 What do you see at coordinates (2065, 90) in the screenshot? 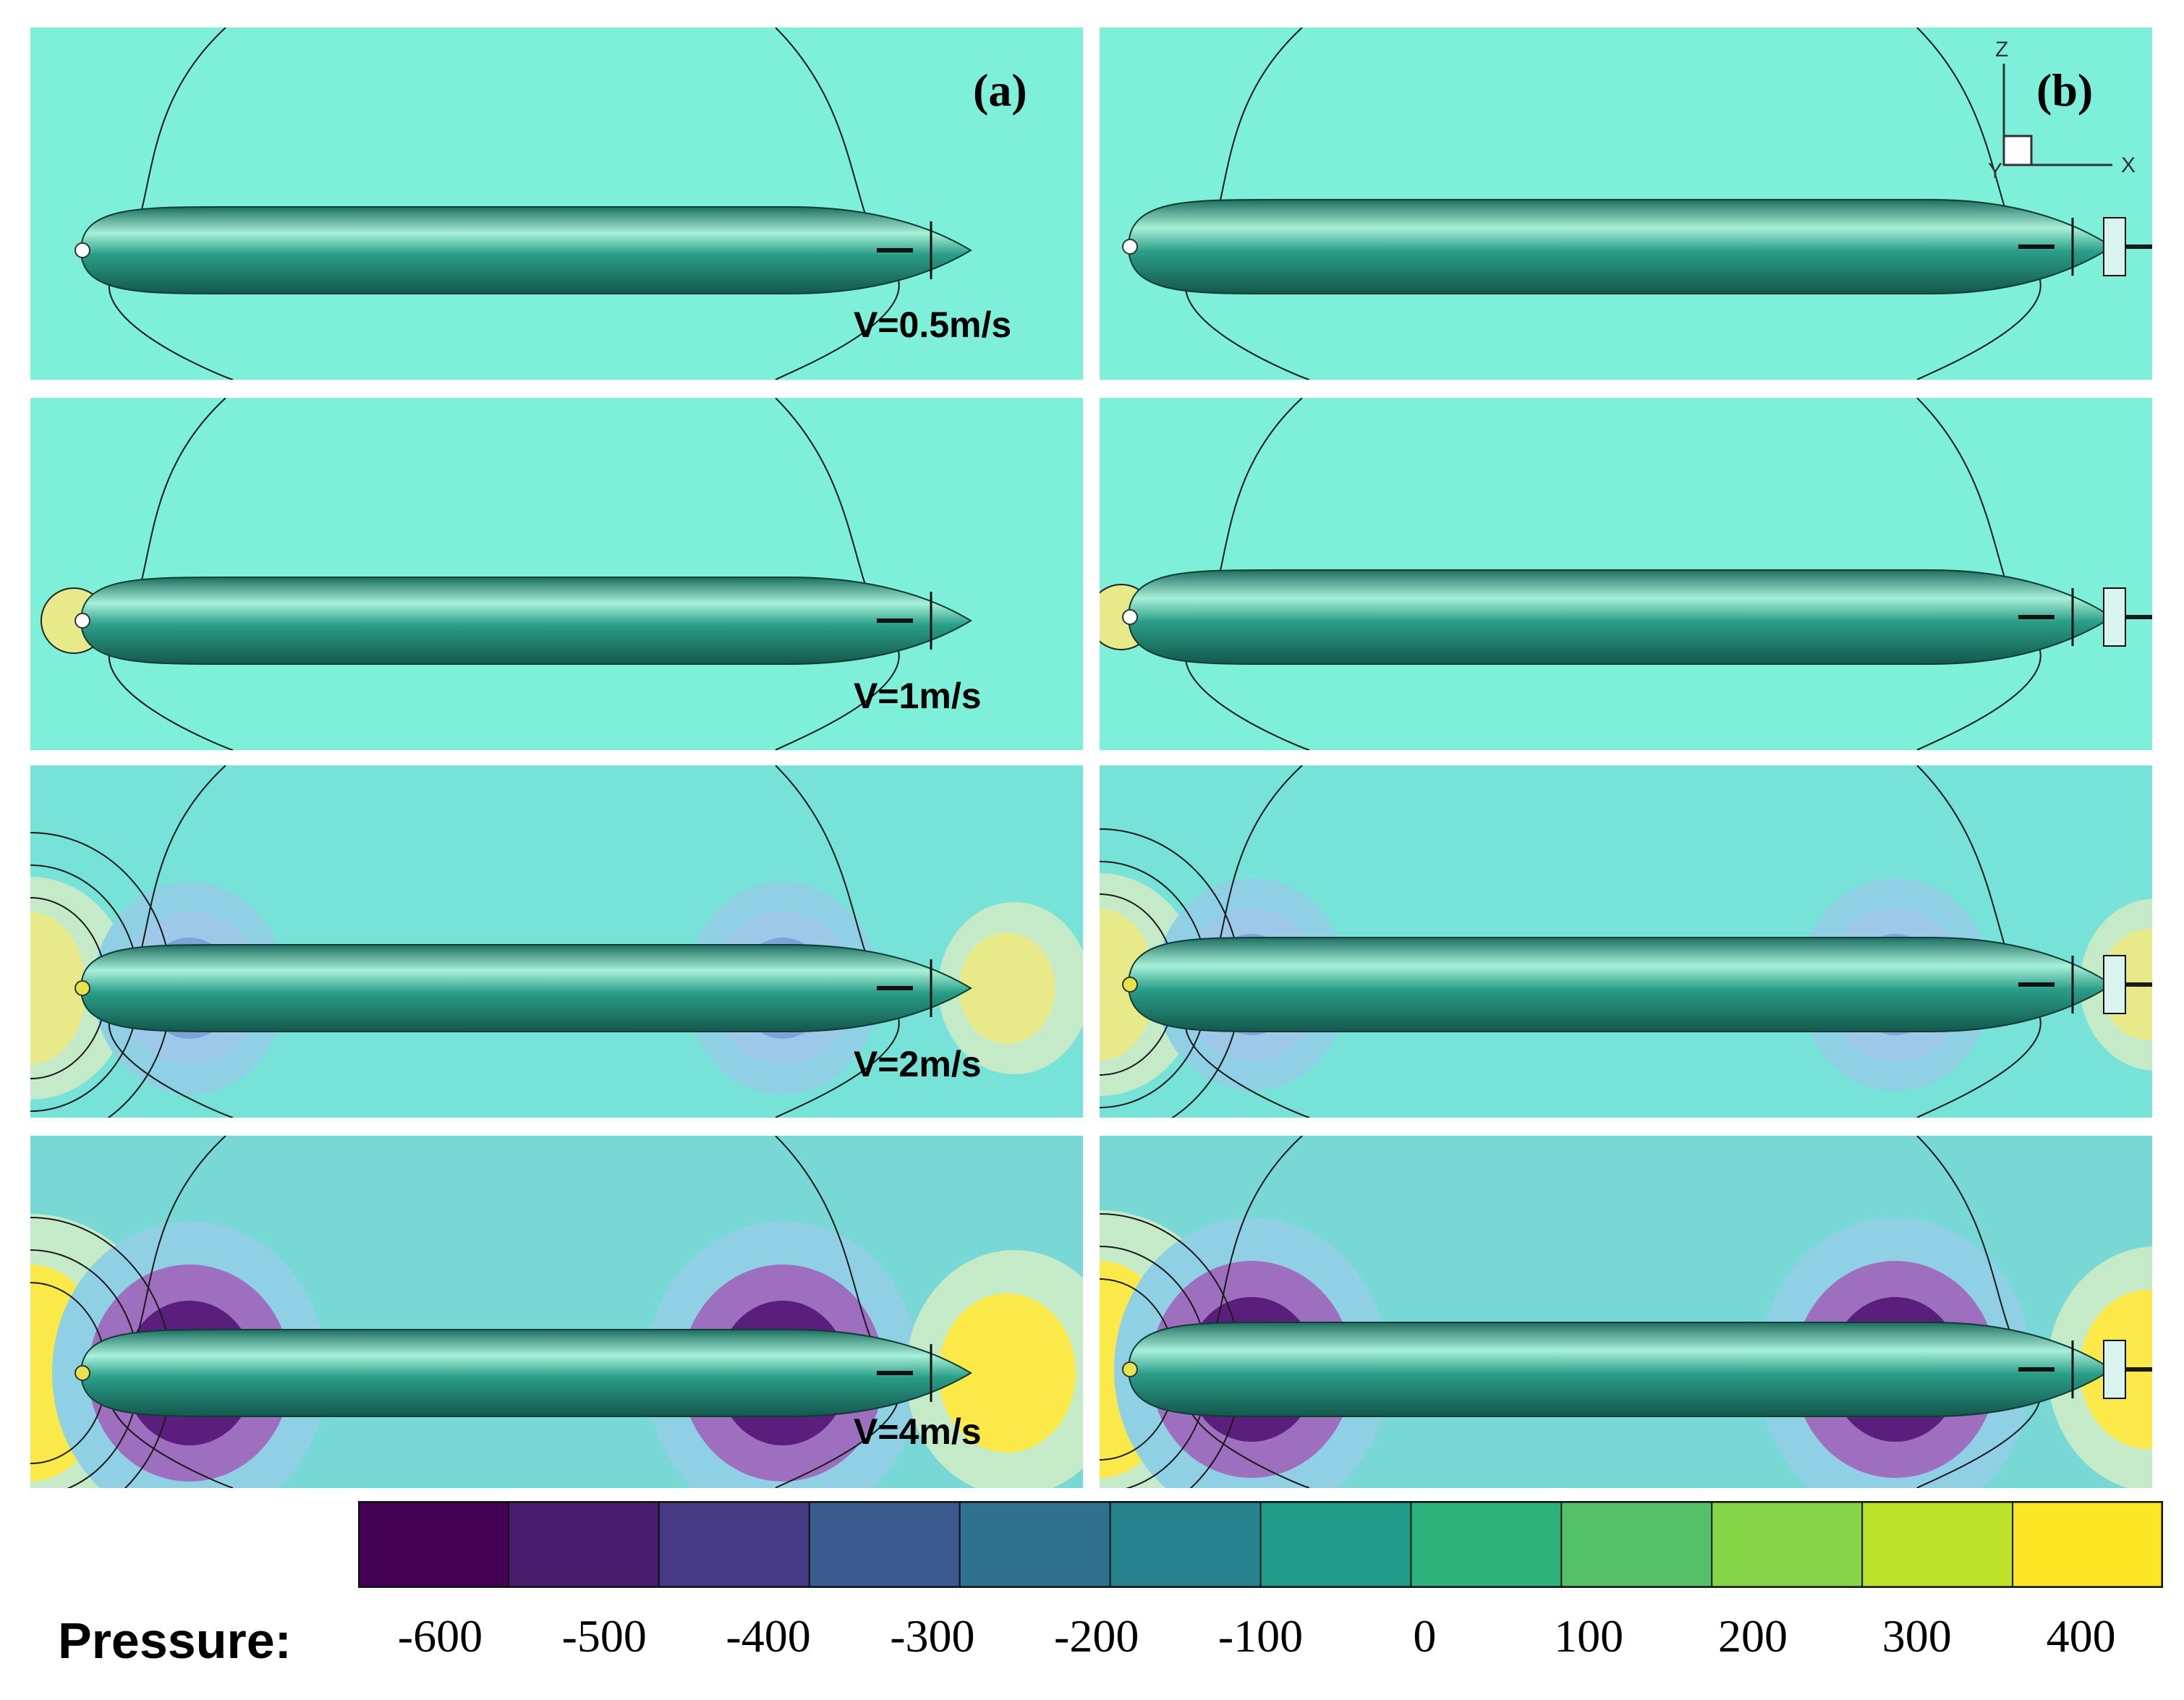
I see `panel-label-b: (b)` at bounding box center [2065, 90].